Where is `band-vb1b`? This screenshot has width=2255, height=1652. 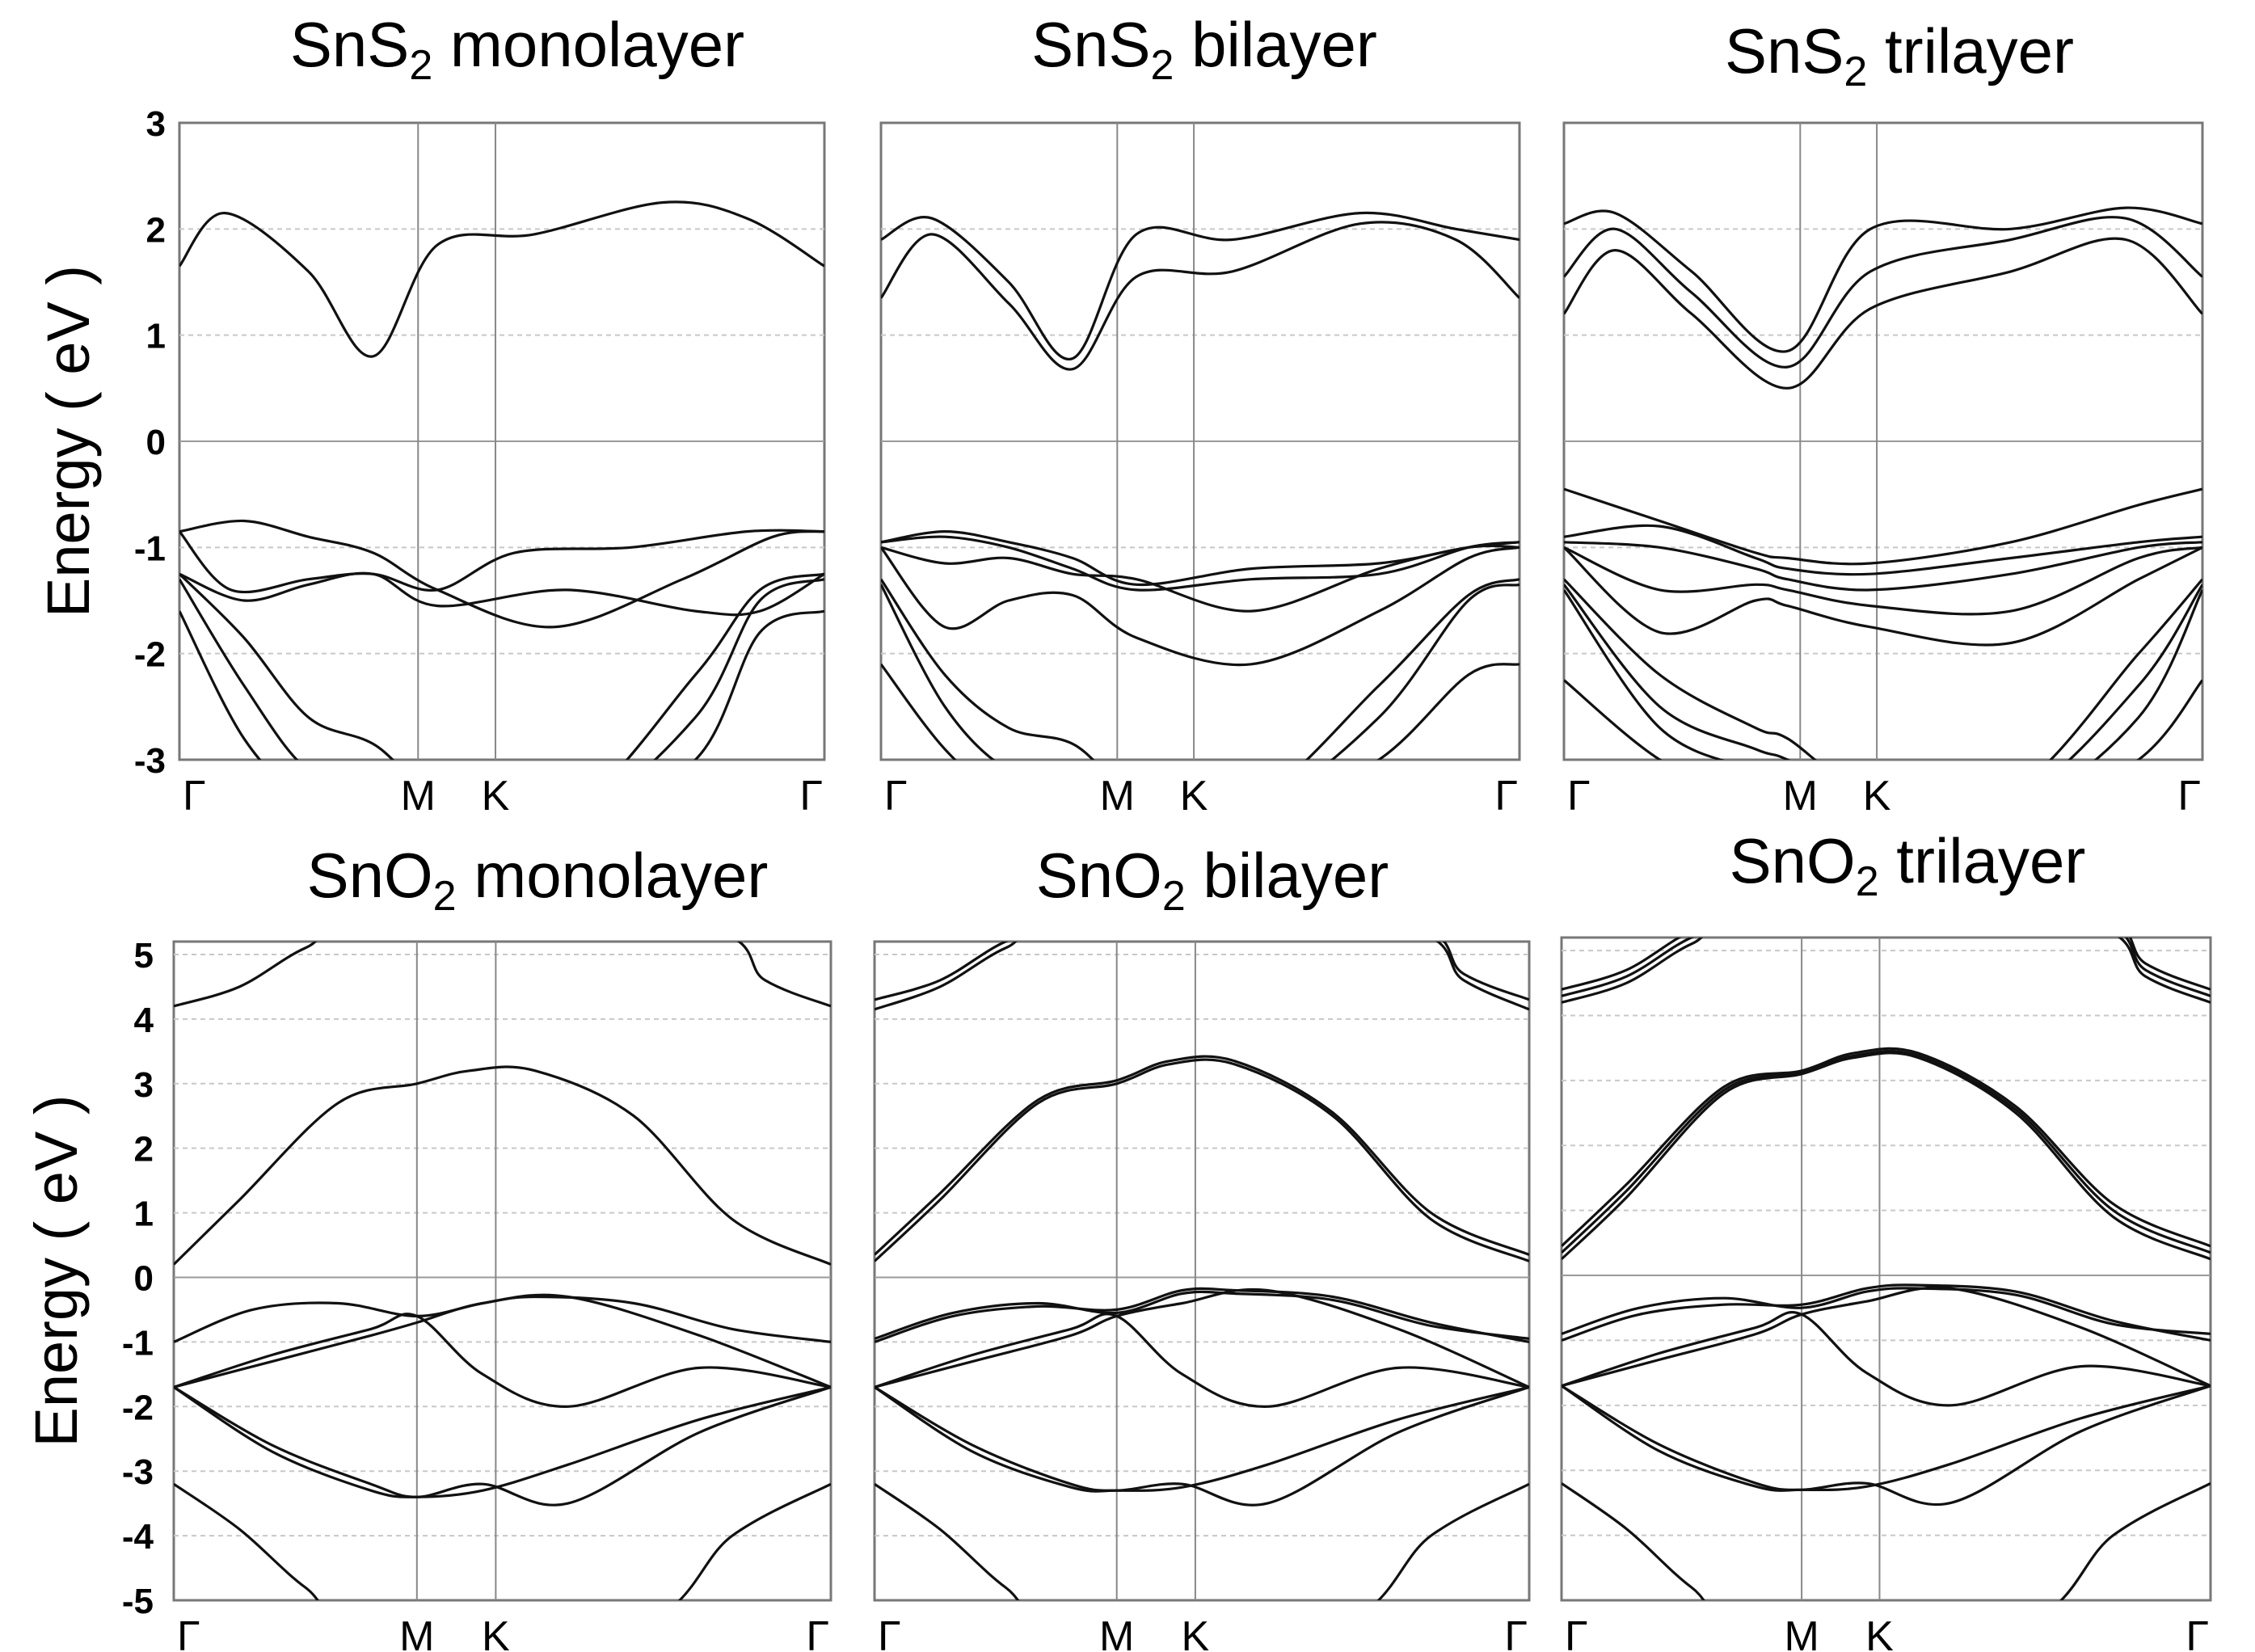
band-vb1b is located at coordinates (1202, 1315).